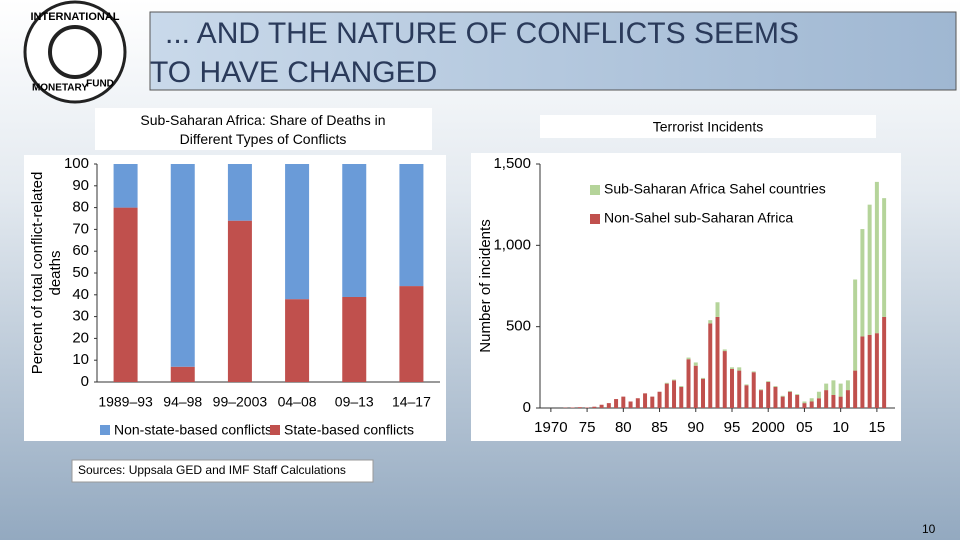  I want to click on x-tick-label: 04–08, so click(297, 402).